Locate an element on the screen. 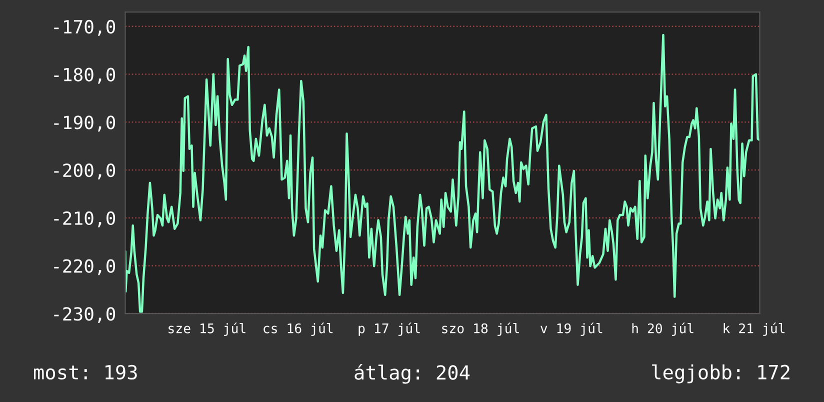 The width and height of the screenshot is (824, 402). text: átlag: 204 is located at coordinates (412, 374).